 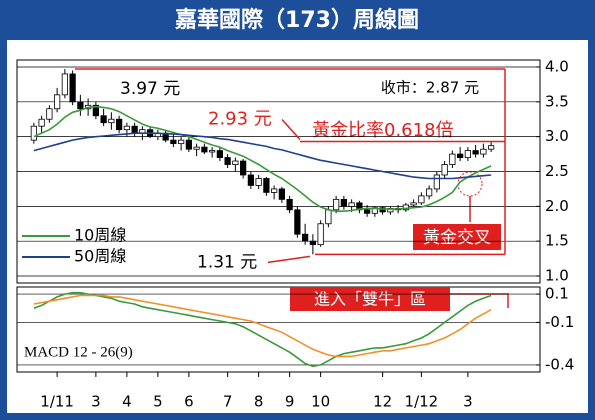 I want to click on cross-box, so click(x=457, y=237).